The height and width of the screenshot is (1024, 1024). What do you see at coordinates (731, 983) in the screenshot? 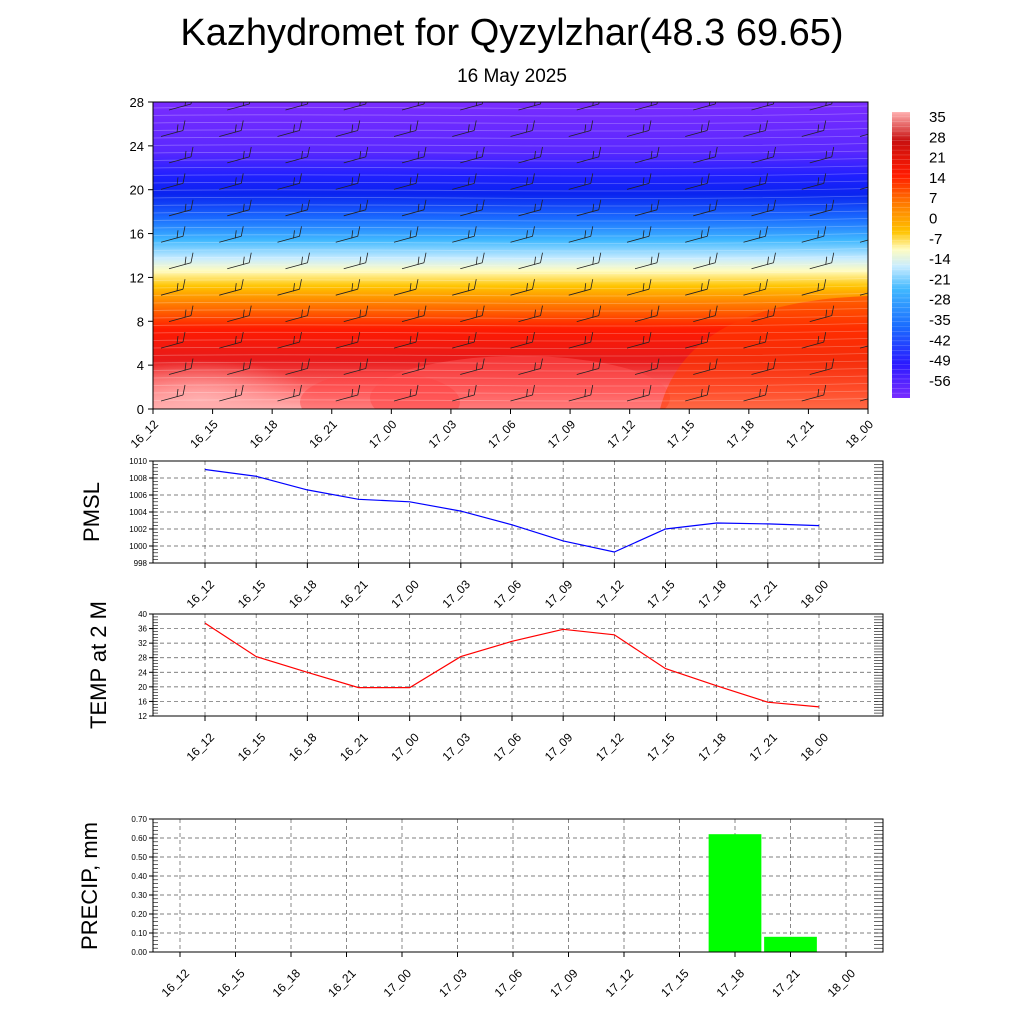
I see `x-tick-label: 17_18` at bounding box center [731, 983].